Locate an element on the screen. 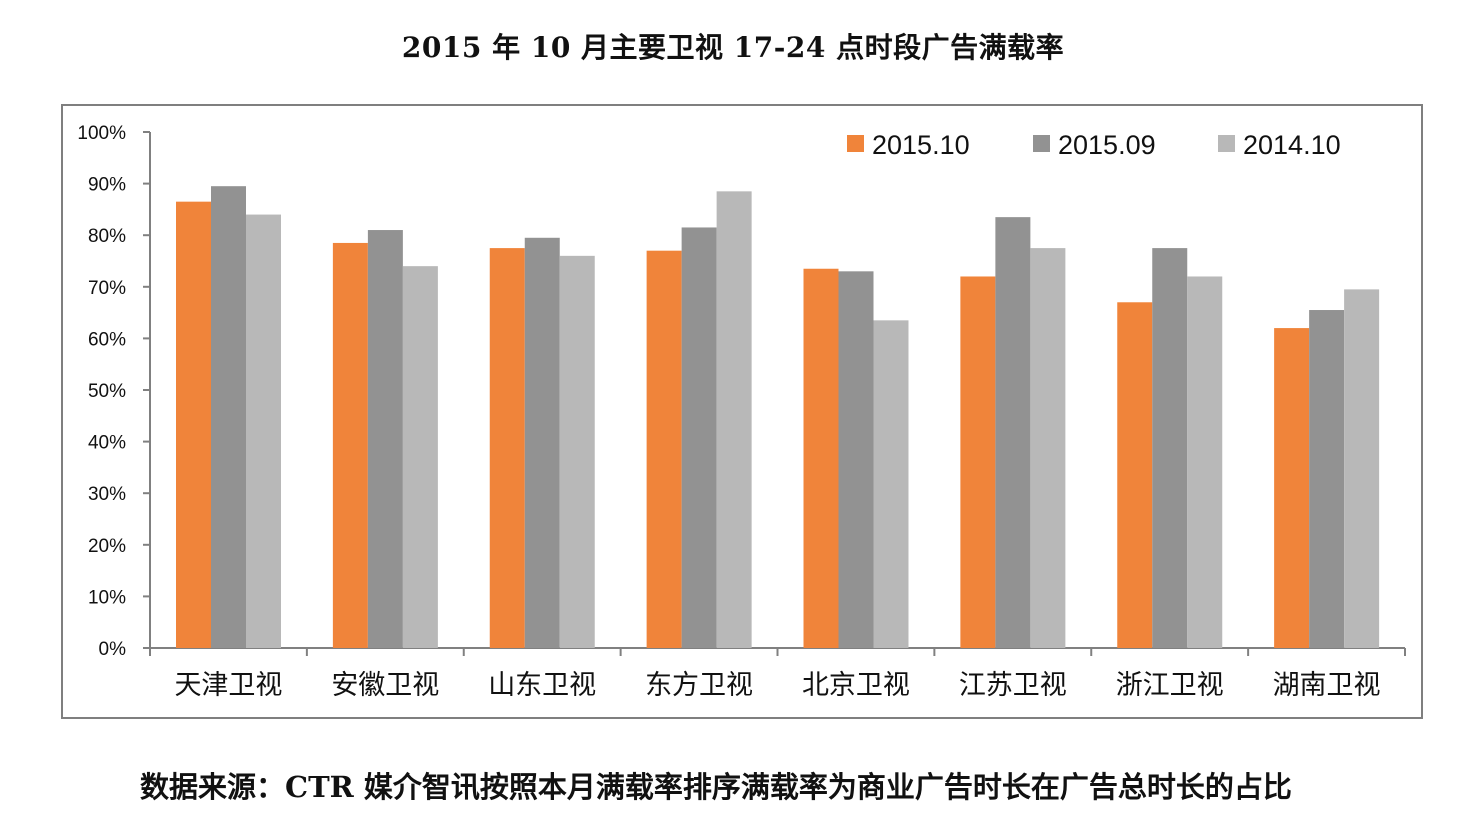 The width and height of the screenshot is (1466, 826). bar-2014.10-山东卫视 is located at coordinates (577, 451).